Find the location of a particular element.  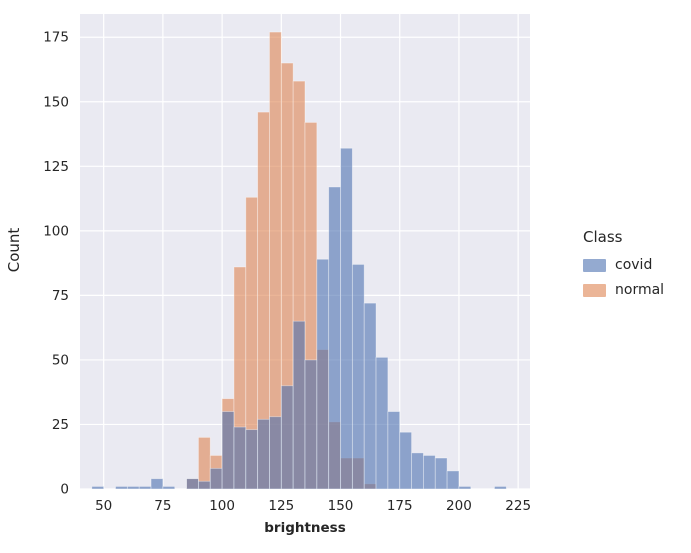

x-axis-label: brightness is located at coordinates (305, 528).